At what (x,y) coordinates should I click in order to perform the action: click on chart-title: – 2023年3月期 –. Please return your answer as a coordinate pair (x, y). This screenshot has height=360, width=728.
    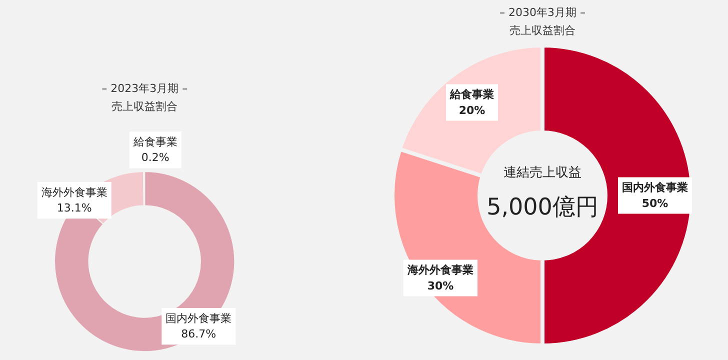
    Looking at the image, I should click on (145, 89).